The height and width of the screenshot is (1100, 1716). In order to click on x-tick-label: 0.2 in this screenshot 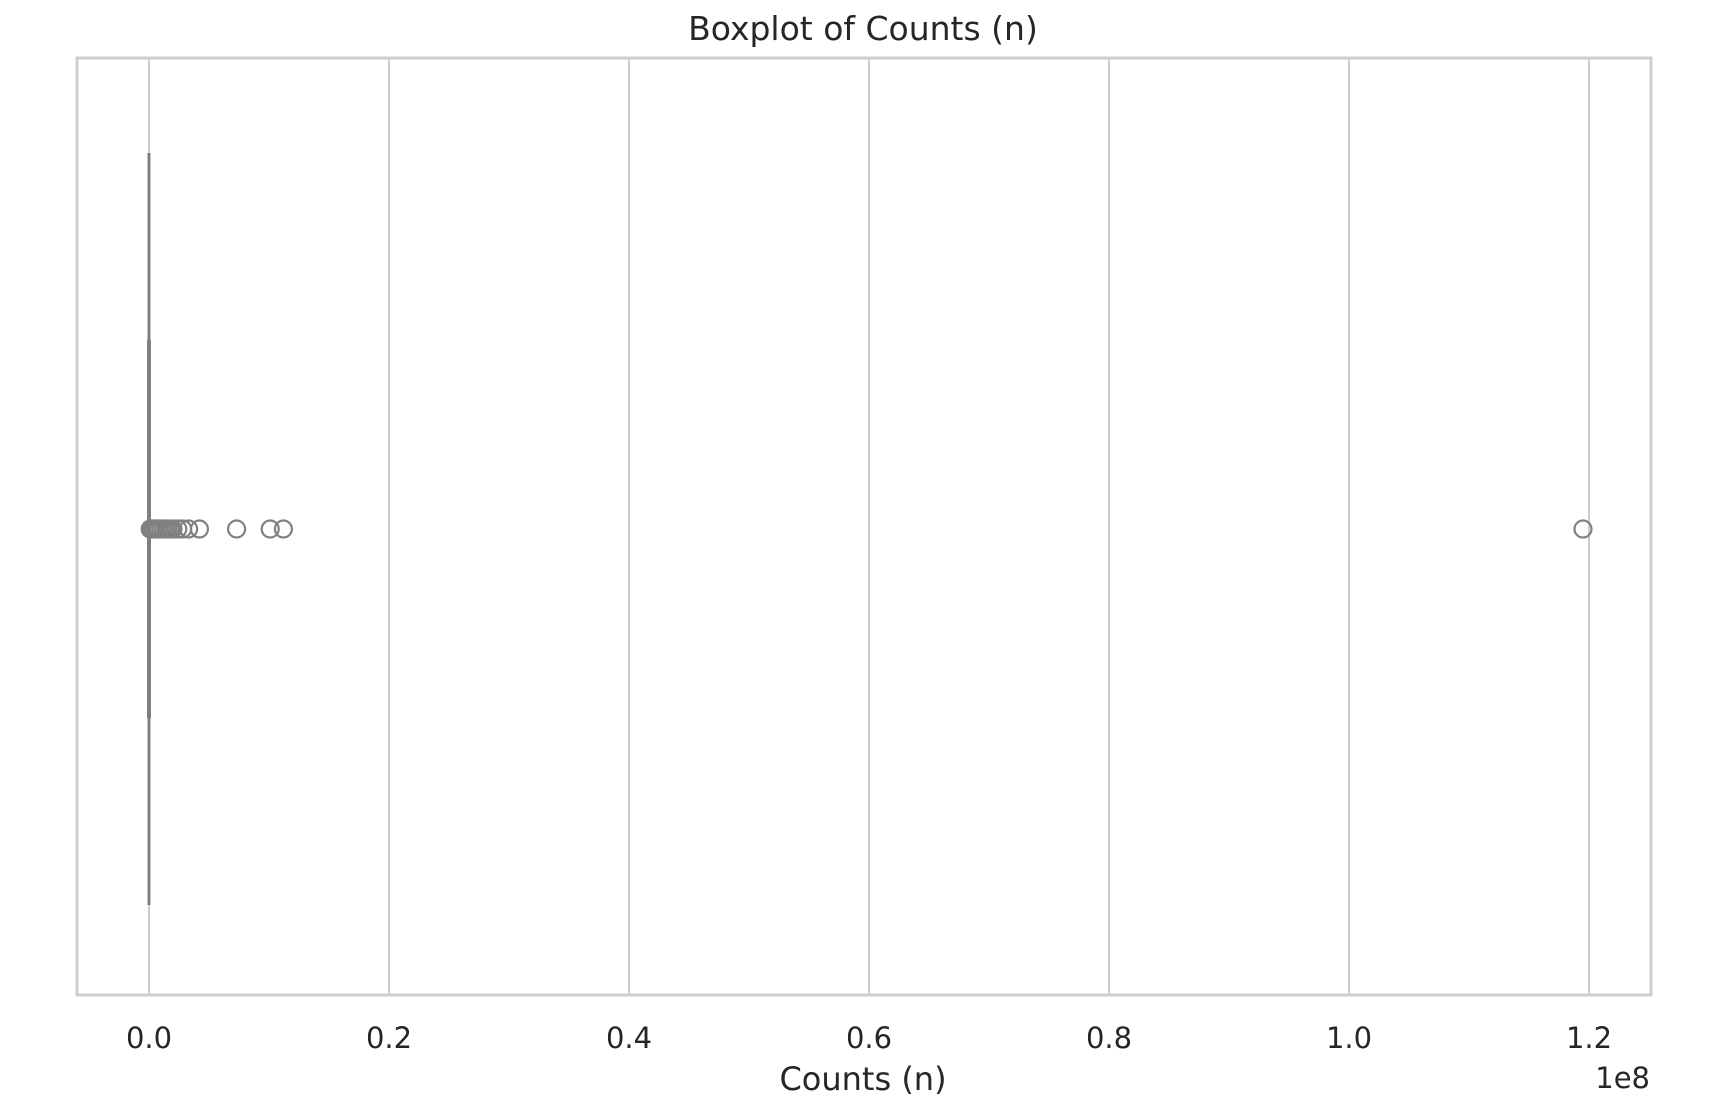, I will do `click(389, 1038)`.